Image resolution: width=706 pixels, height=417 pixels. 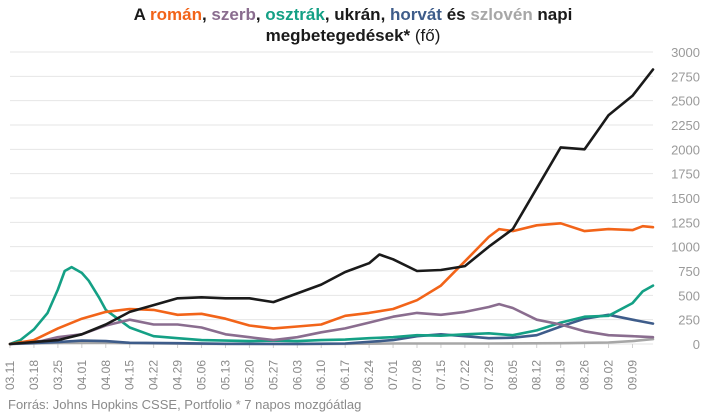 I want to click on x-tick-label: 09.02, so click(x=609, y=375).